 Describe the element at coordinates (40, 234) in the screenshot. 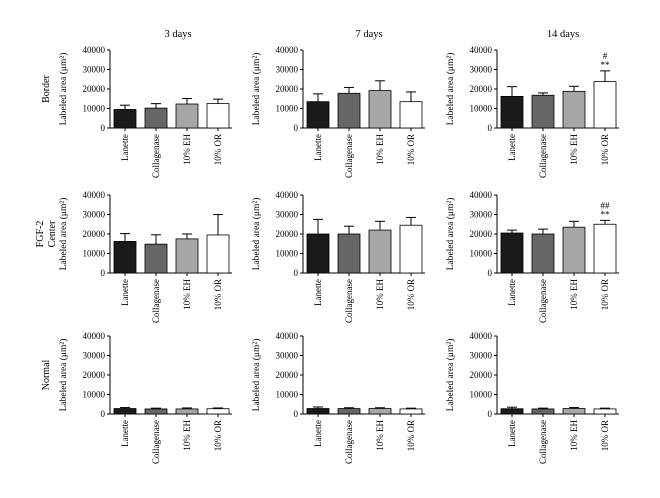

I see `row-label-line: FGF-2` at that location.